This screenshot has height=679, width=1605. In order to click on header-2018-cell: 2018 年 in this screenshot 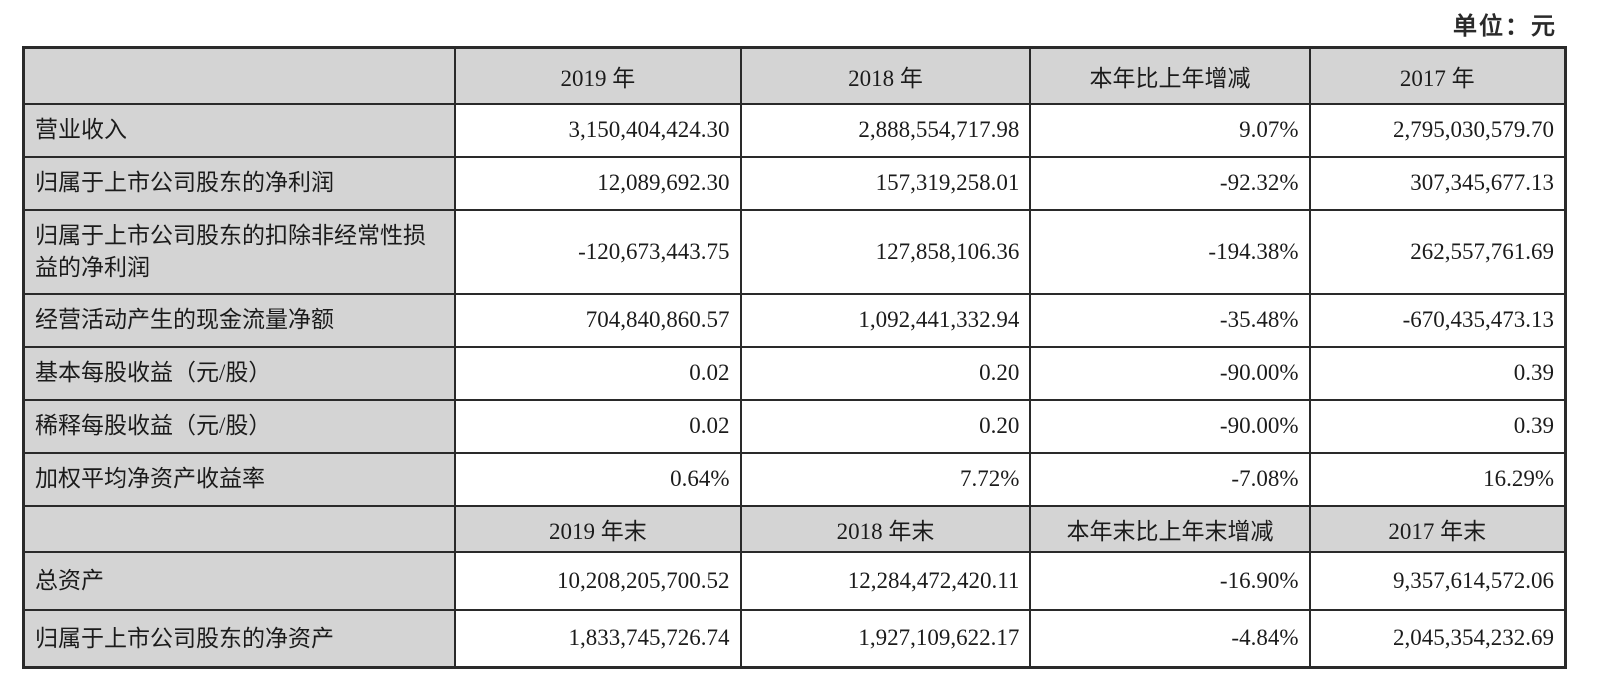, I will do `click(885, 75)`.